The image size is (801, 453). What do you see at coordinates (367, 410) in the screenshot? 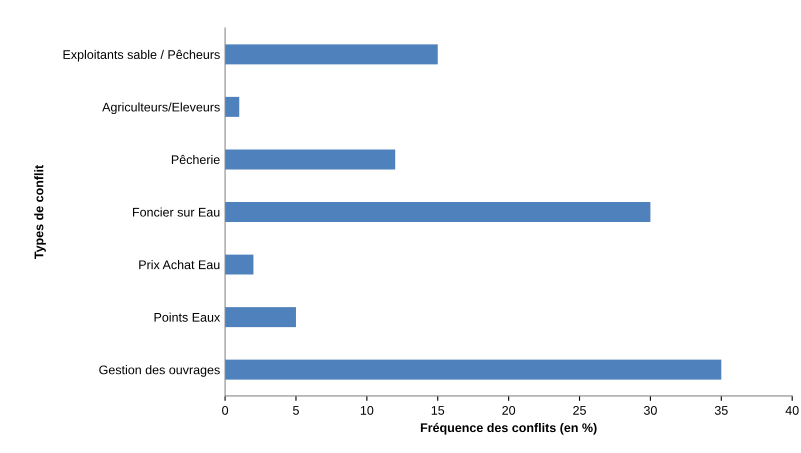
I see `x-tick-label: 10` at bounding box center [367, 410].